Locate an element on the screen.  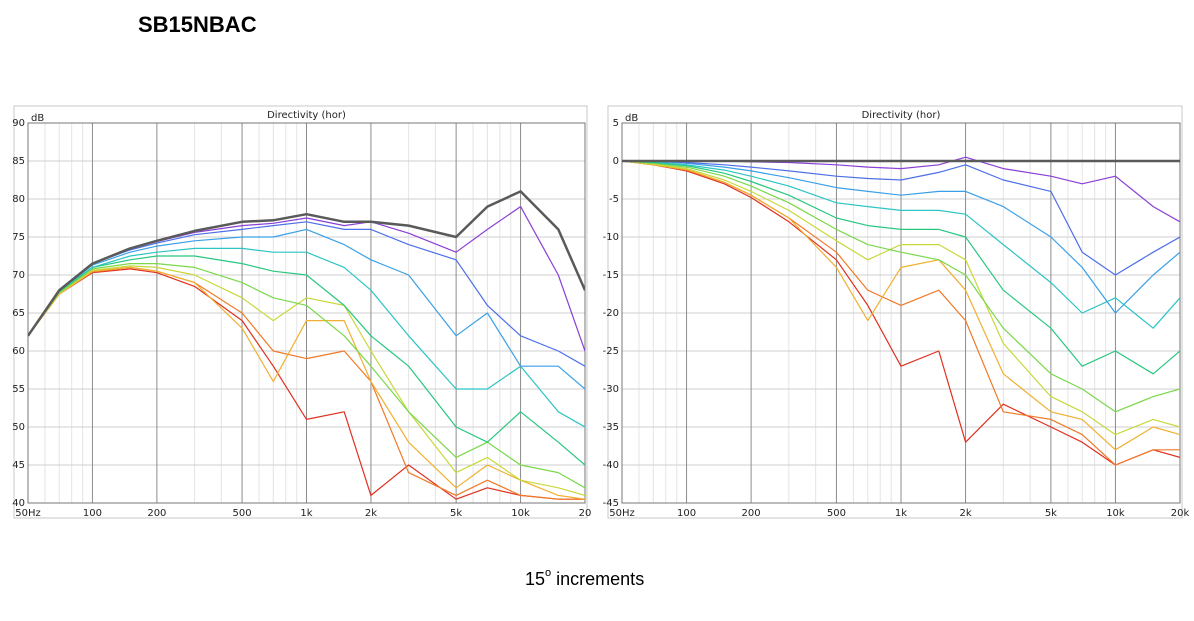
y-tick-label: 50 is located at coordinates (18, 427).